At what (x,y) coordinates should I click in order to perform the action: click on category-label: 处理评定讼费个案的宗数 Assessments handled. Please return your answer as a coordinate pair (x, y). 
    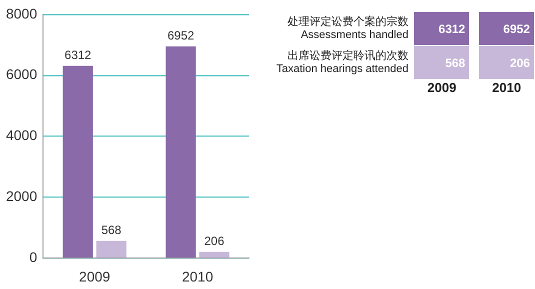
    Looking at the image, I should click on (347, 28).